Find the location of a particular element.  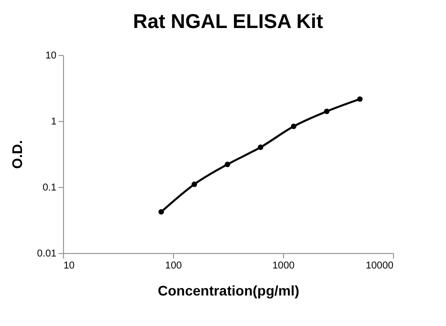

x-tick-label: 10000 is located at coordinates (380, 266).